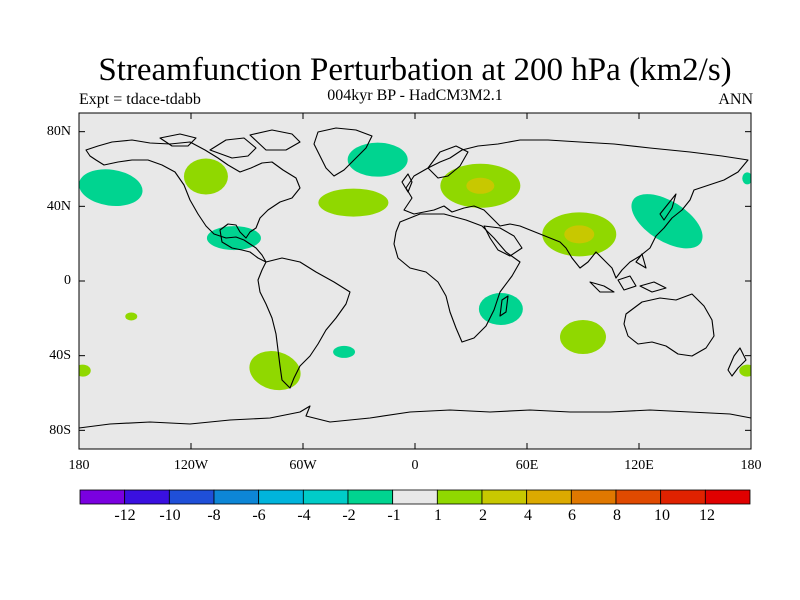  What do you see at coordinates (457, 278) in the screenshot?
I see `coast-africa` at bounding box center [457, 278].